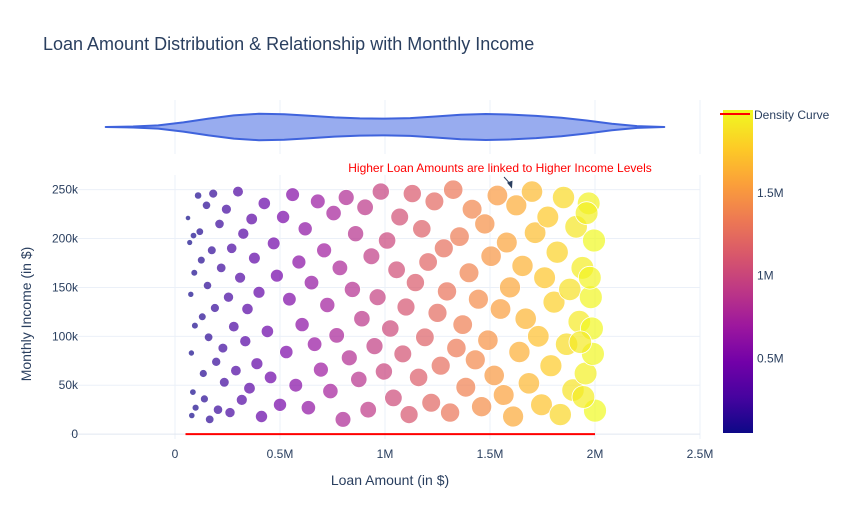 This screenshot has height=525, width=855. What do you see at coordinates (443, 454) in the screenshot?
I see `x-axis-ticks: 0 0.5M 1M 1.5M 2M 2.5M` at bounding box center [443, 454].